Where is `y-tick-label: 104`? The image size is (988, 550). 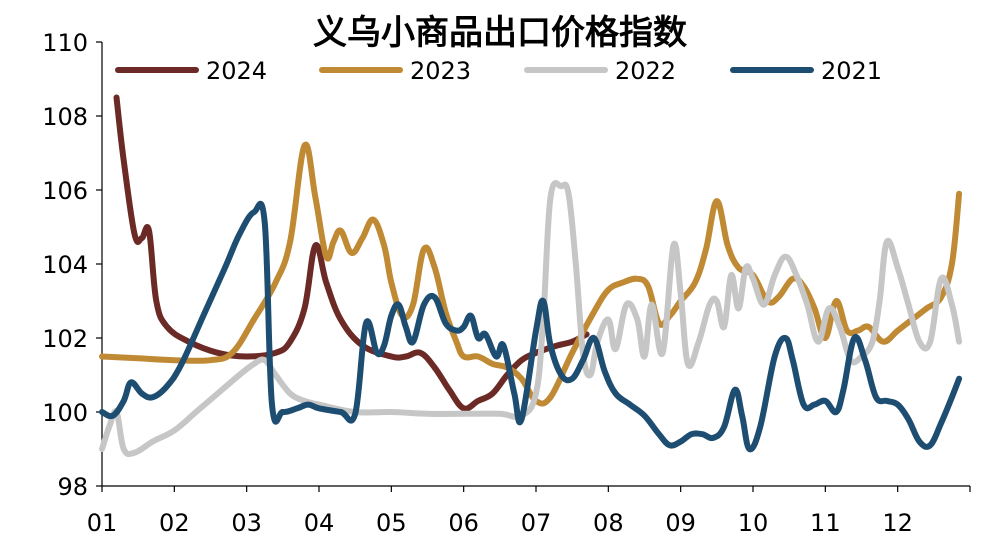
y-tick-label: 104 is located at coordinates (65, 265).